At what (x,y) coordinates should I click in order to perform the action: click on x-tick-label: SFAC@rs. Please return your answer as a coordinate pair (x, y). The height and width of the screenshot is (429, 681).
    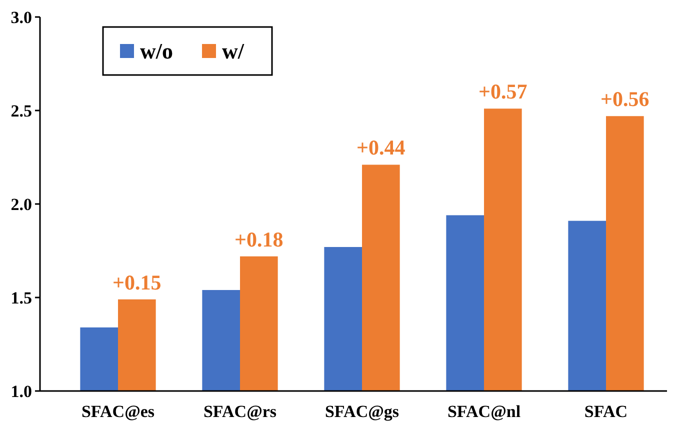
    Looking at the image, I should click on (240, 411).